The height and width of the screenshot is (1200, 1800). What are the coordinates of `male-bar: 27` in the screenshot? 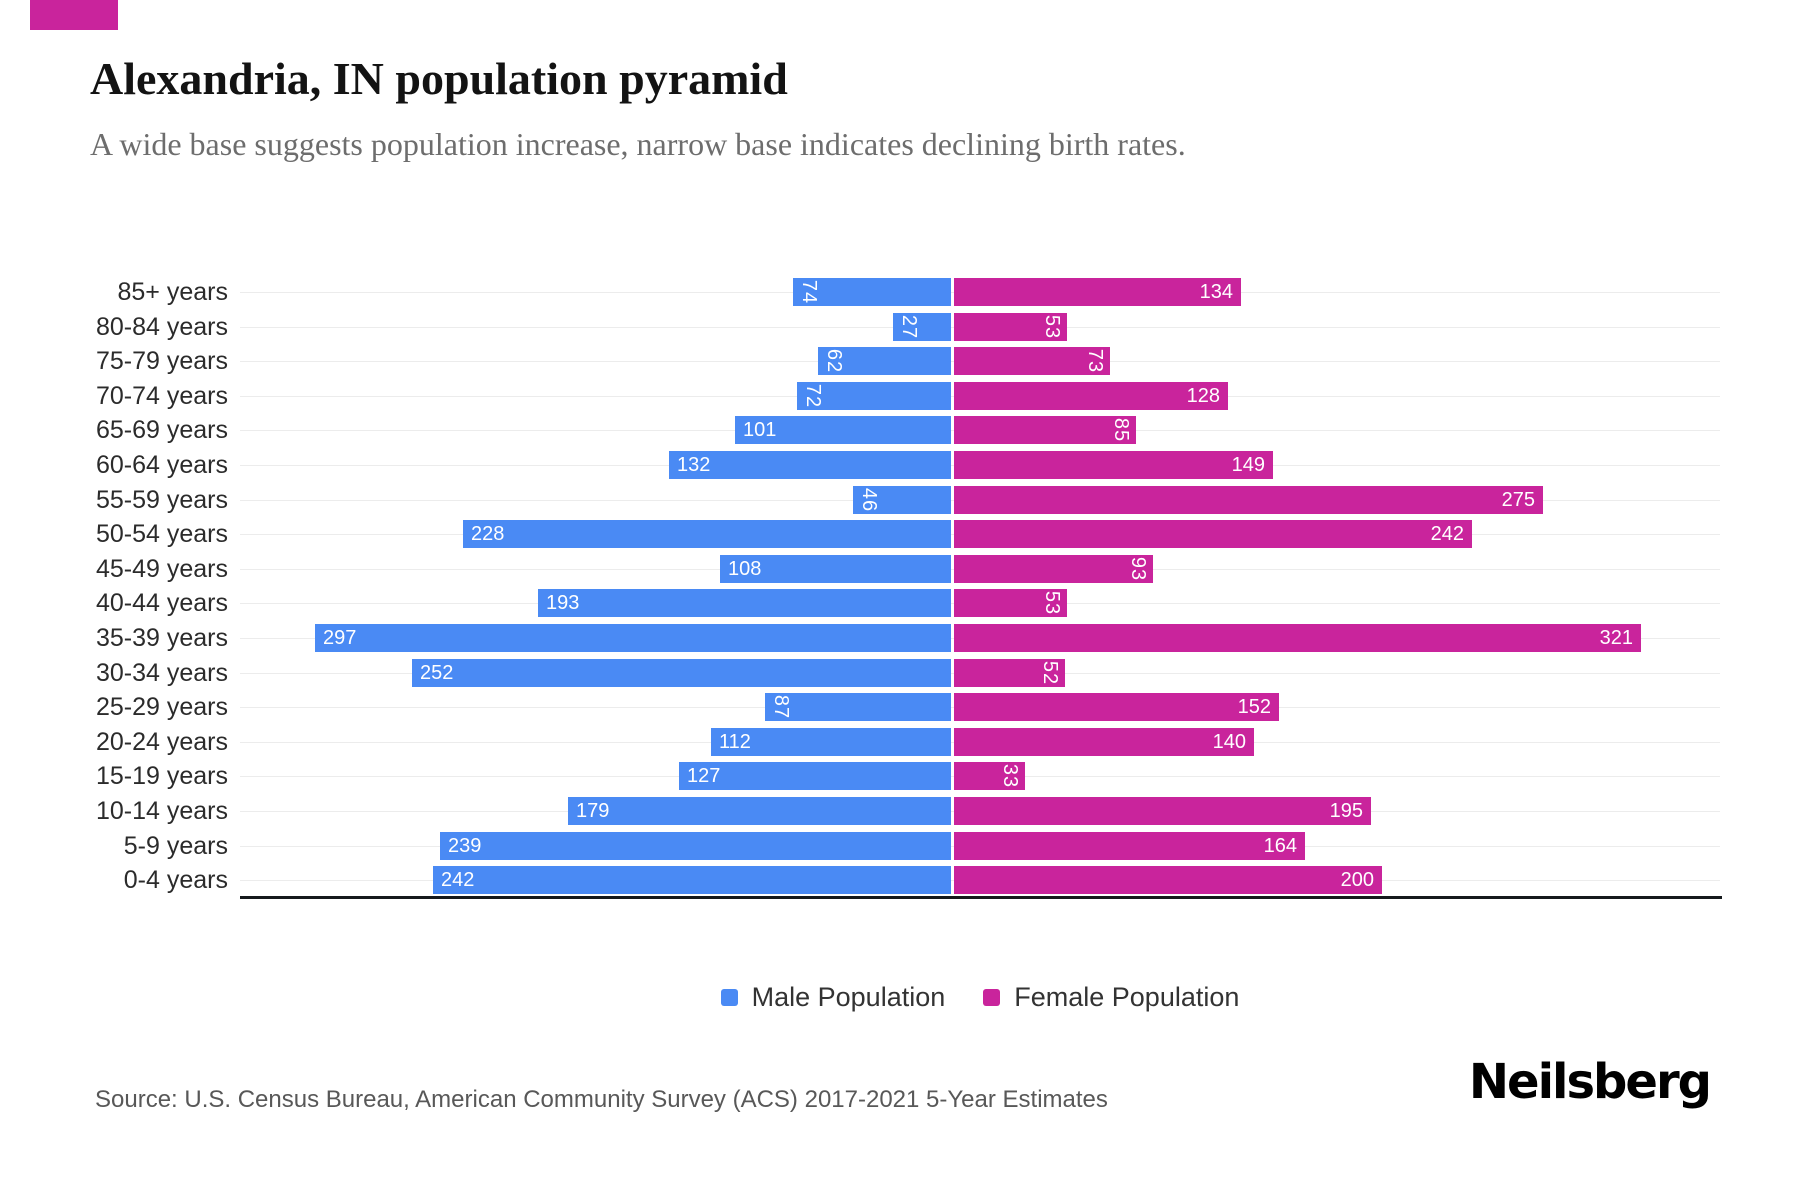 It's located at (922, 327).